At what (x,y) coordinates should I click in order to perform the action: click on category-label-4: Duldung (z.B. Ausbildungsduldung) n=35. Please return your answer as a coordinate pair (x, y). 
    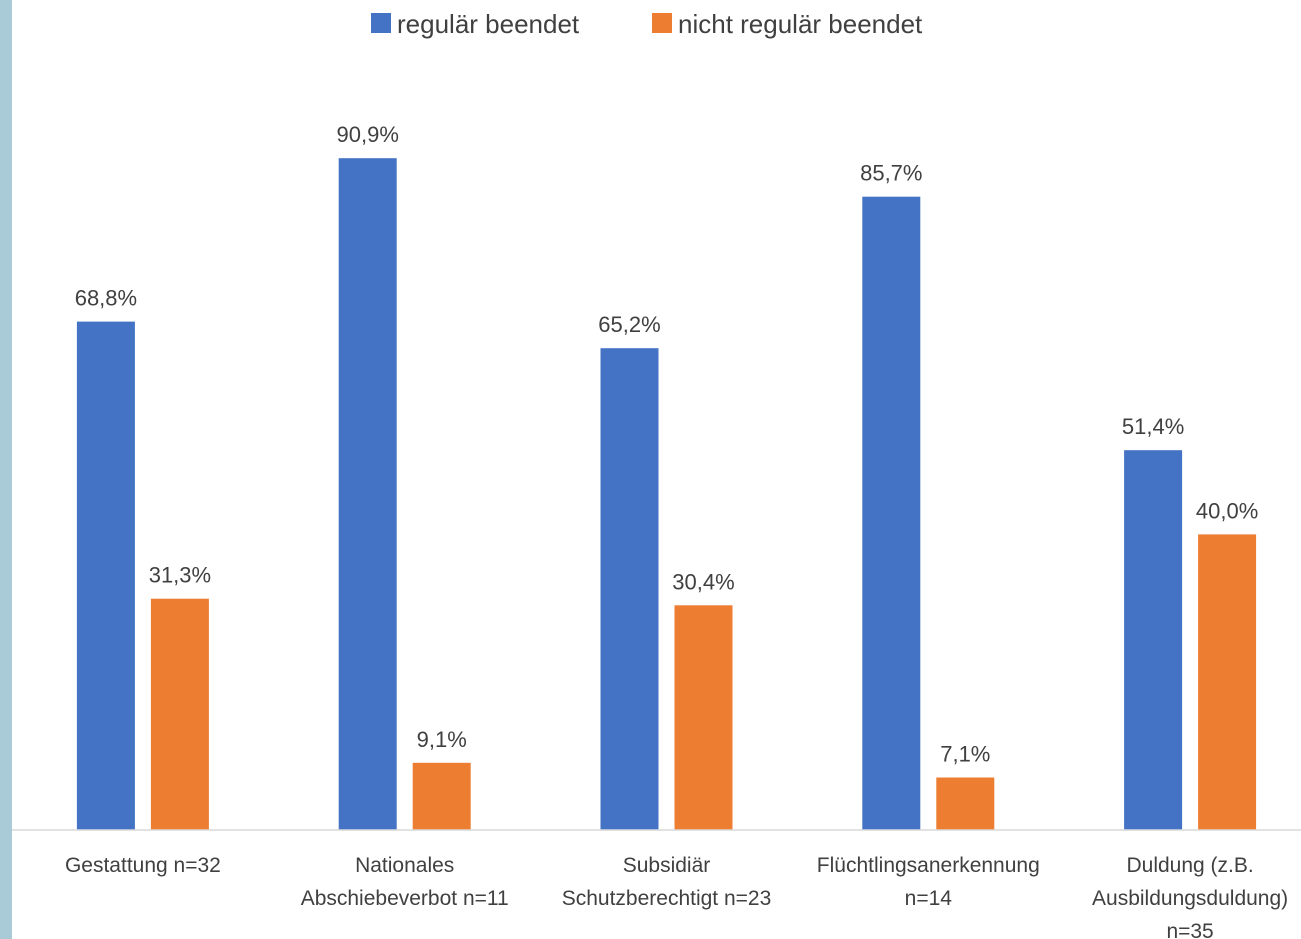
    Looking at the image, I should click on (1190, 896).